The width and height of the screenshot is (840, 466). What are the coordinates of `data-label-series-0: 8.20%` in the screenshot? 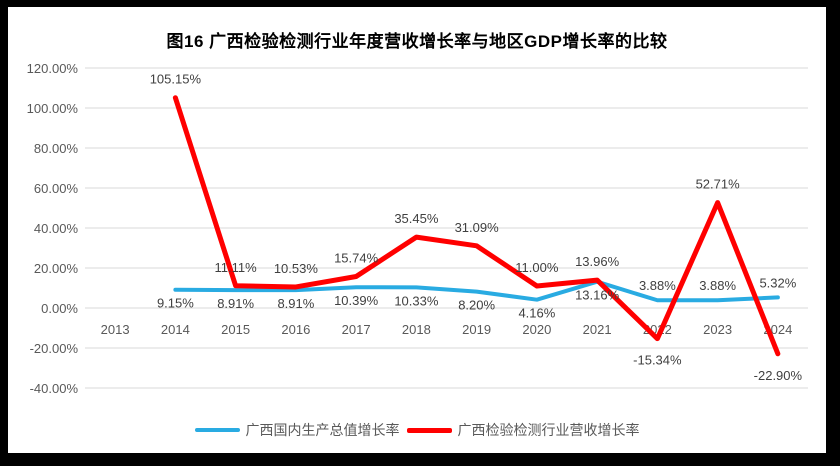 It's located at (476, 305).